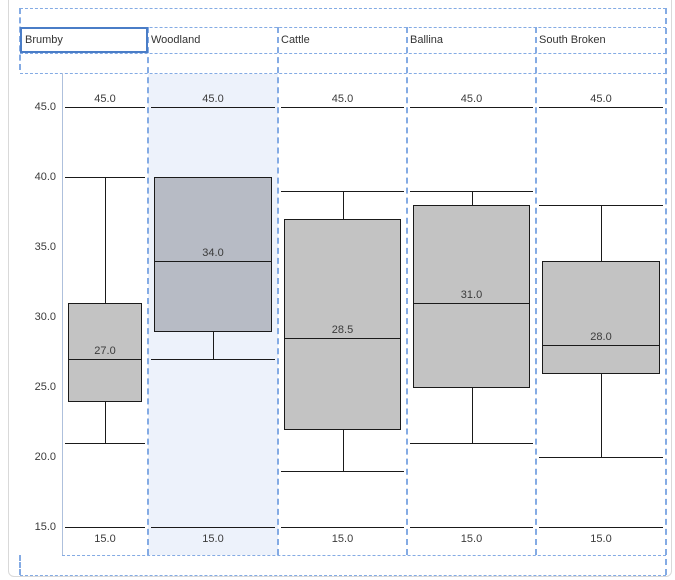 The image size is (675, 580). Describe the element at coordinates (45, 457) in the screenshot. I see `y-axis-tick-label: 20.0` at that location.